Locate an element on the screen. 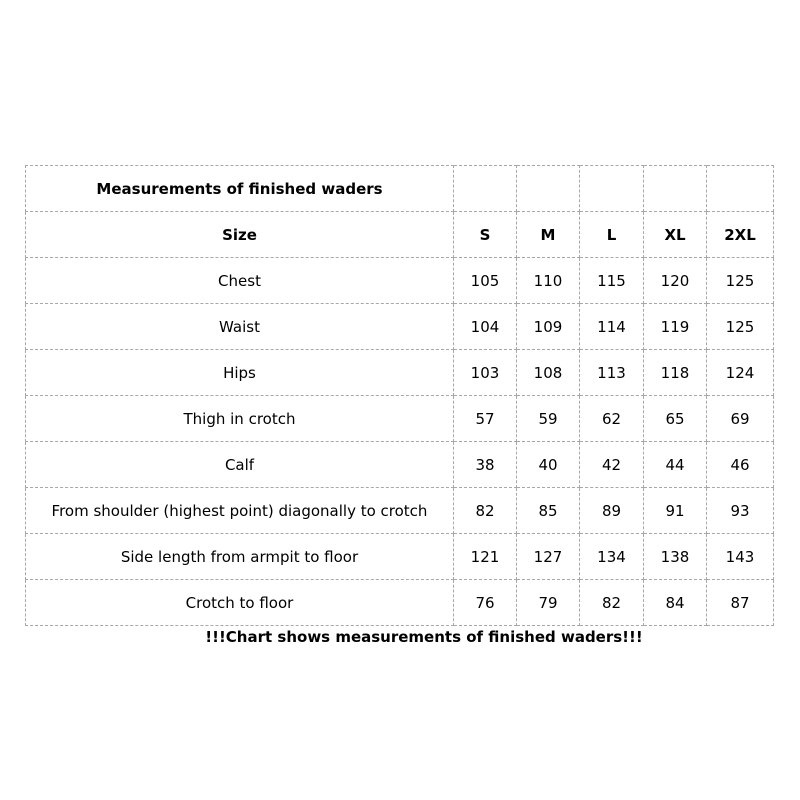 This screenshot has width=800, height=800. size-header: 2XL is located at coordinates (740, 234).